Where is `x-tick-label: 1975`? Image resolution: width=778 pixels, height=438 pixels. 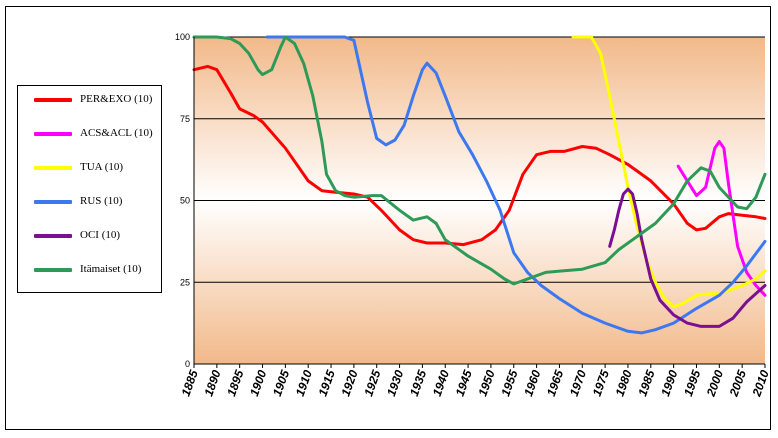
x-tick-label: 1975 is located at coordinates (601, 383).